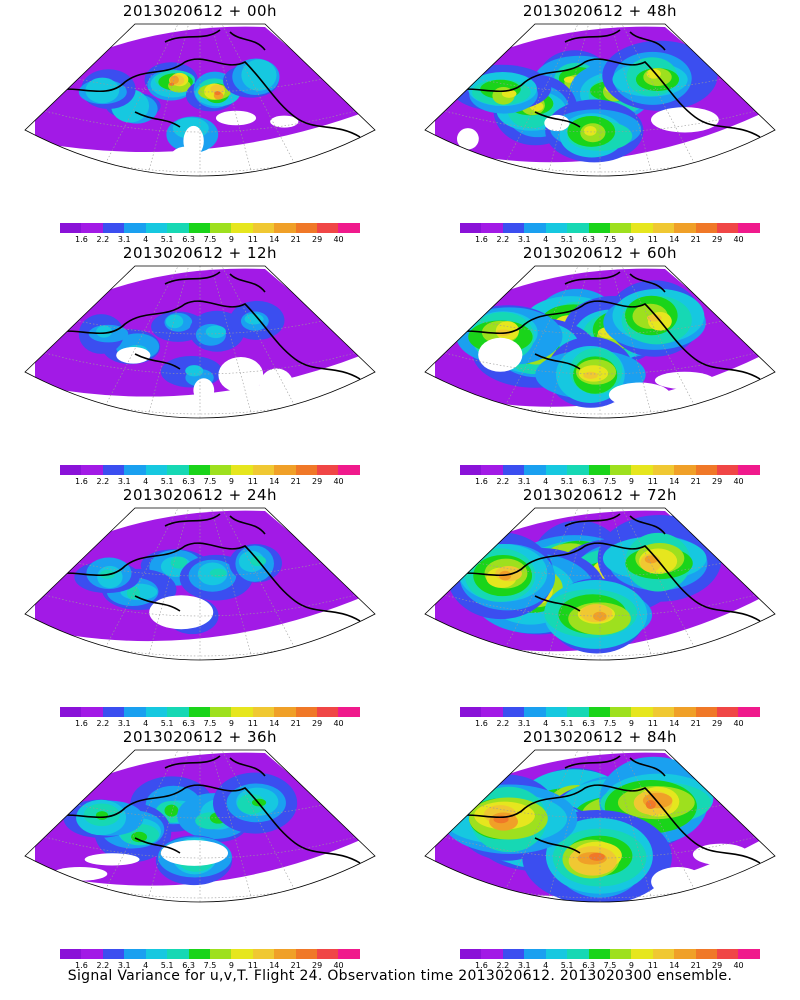 The image size is (800, 1000). Describe the element at coordinates (200, 495) in the screenshot. I see `panel-title: 2013020612 + 24h` at that location.